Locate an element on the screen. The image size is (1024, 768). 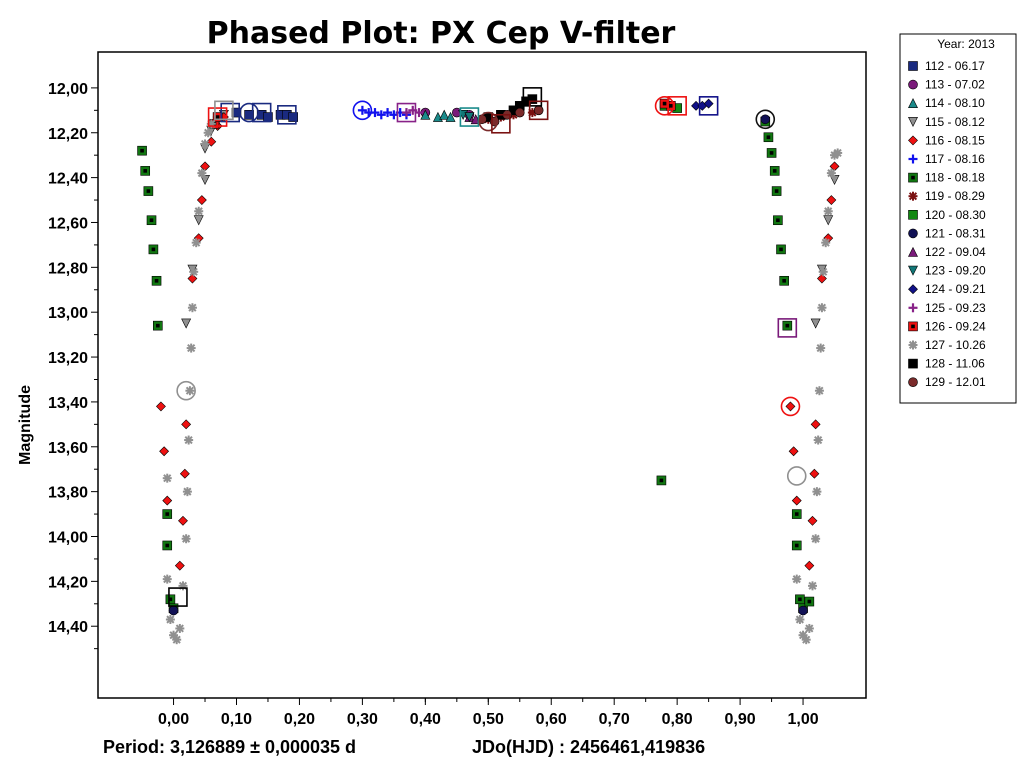
legend-entry: 117 - 08.16 is located at coordinates (955, 159).